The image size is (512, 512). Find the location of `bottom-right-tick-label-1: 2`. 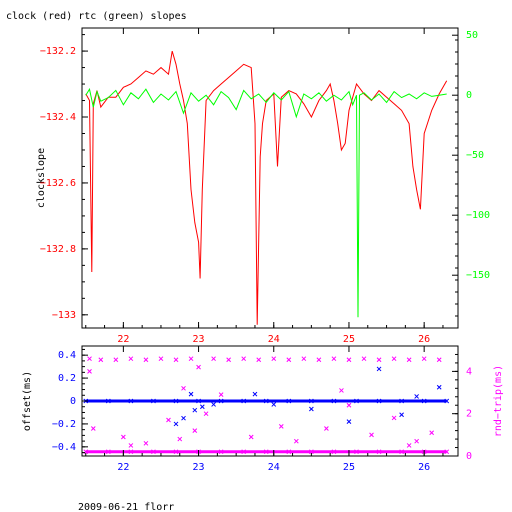

bottom-right-tick-label-1: 2 is located at coordinates (469, 414).